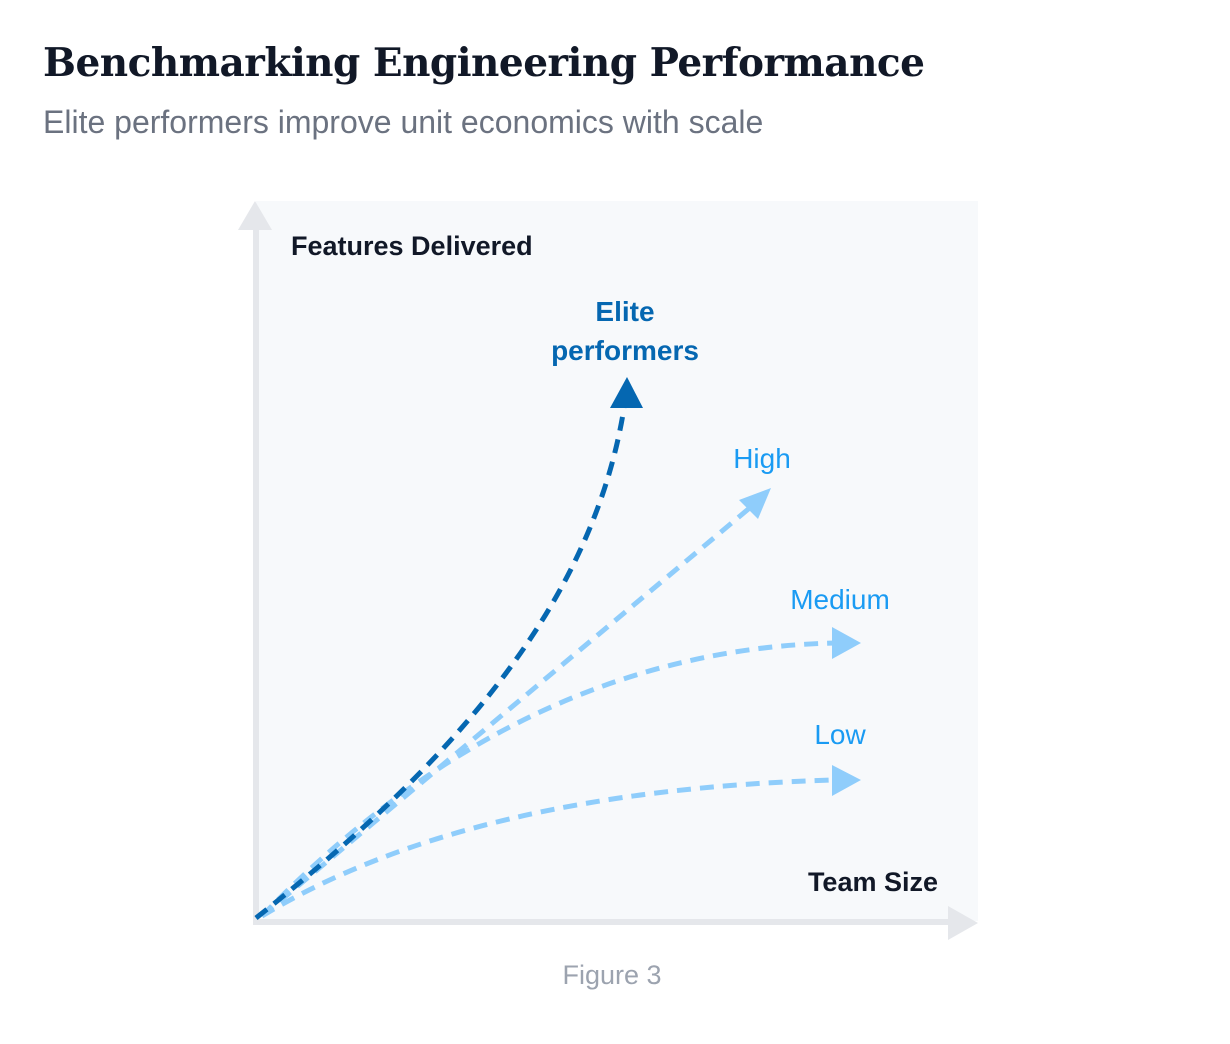 Image resolution: width=1230 pixels, height=1044 pixels. I want to click on series-low-curve, so click(548, 848).